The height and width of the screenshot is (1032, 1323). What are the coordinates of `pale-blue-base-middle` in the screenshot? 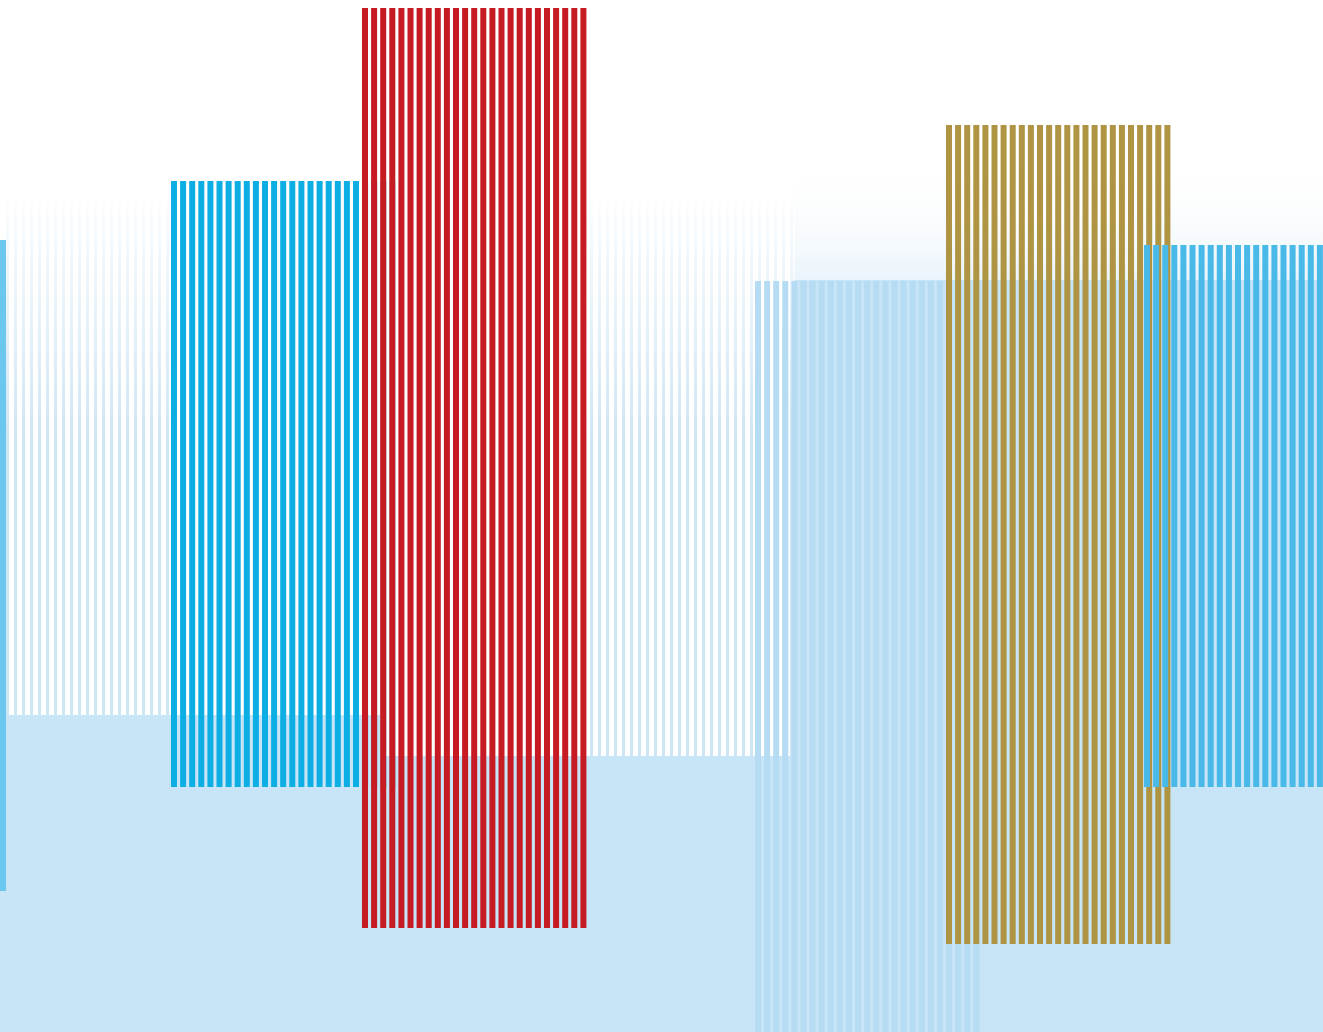 It's located at (590, 894).